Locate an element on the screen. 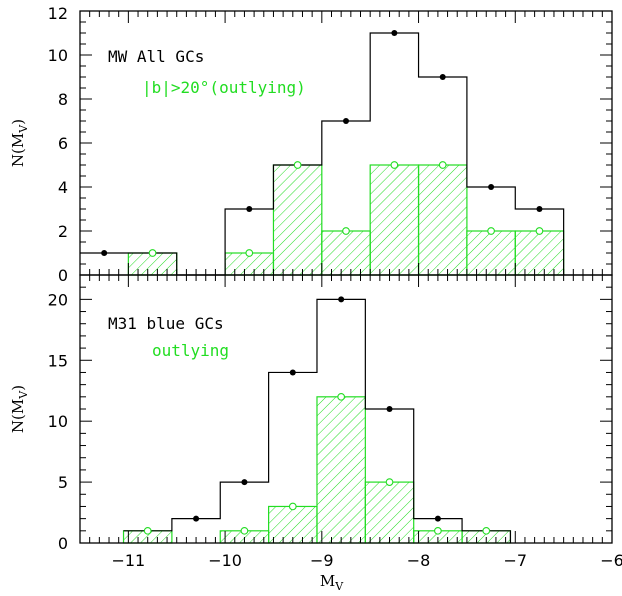 The image size is (622, 596). sample-label: M31 blue GCs is located at coordinates (166, 323).